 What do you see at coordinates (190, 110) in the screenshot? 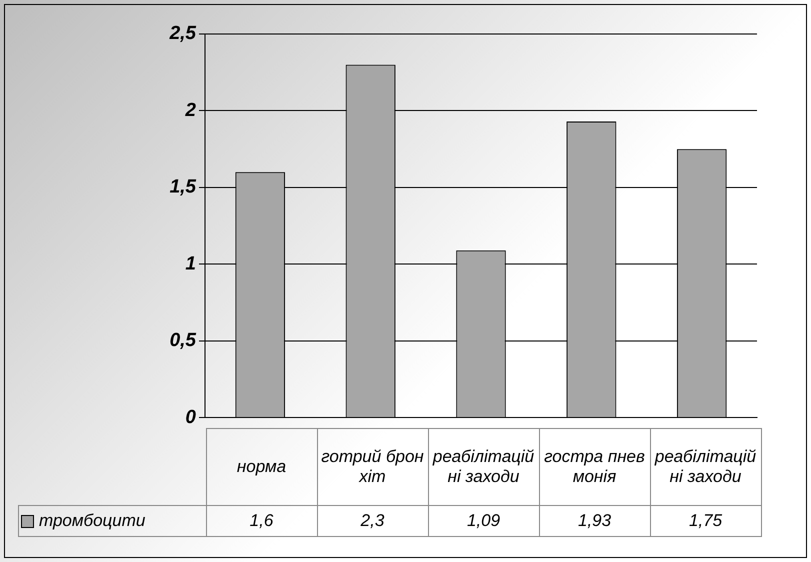
I see `y-tick-label: 2` at bounding box center [190, 110].